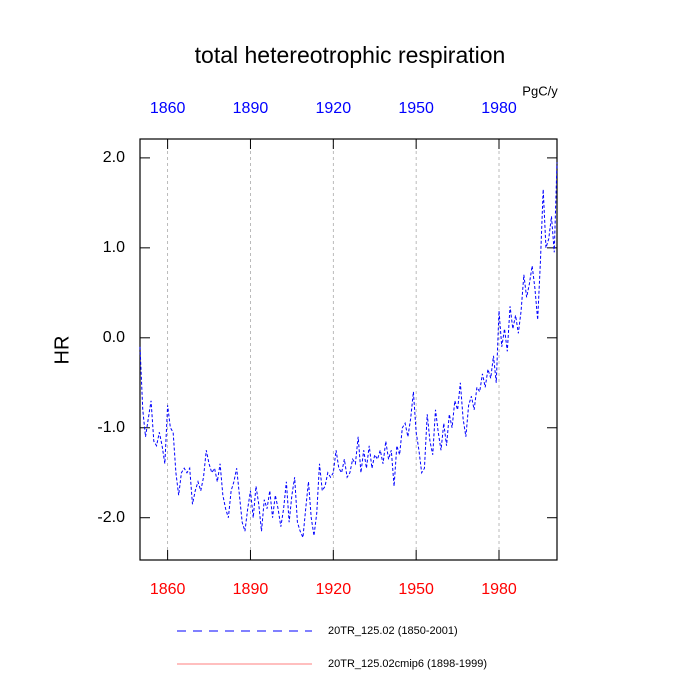 The width and height of the screenshot is (700, 700). I want to click on x-tick-label: 1860, so click(168, 589).